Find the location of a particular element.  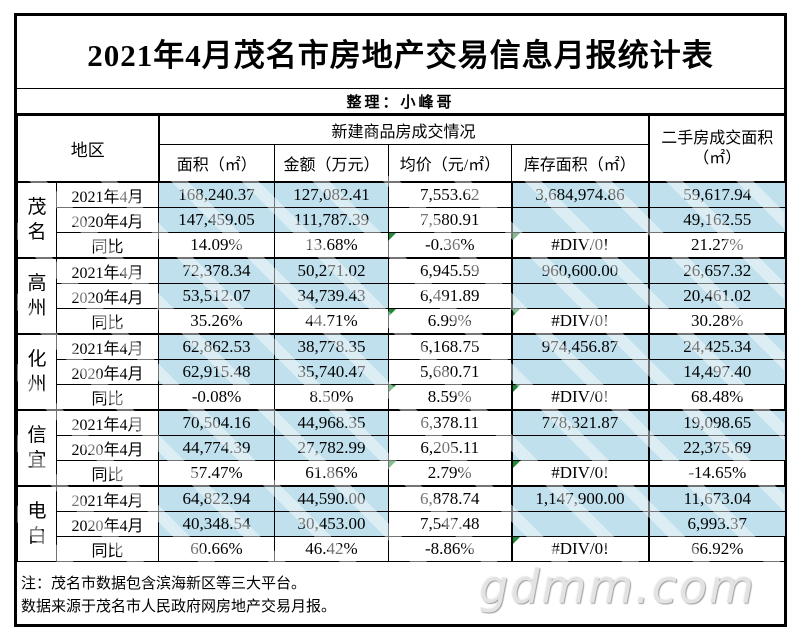

cell-resale: 24,425.34 is located at coordinates (717, 346).